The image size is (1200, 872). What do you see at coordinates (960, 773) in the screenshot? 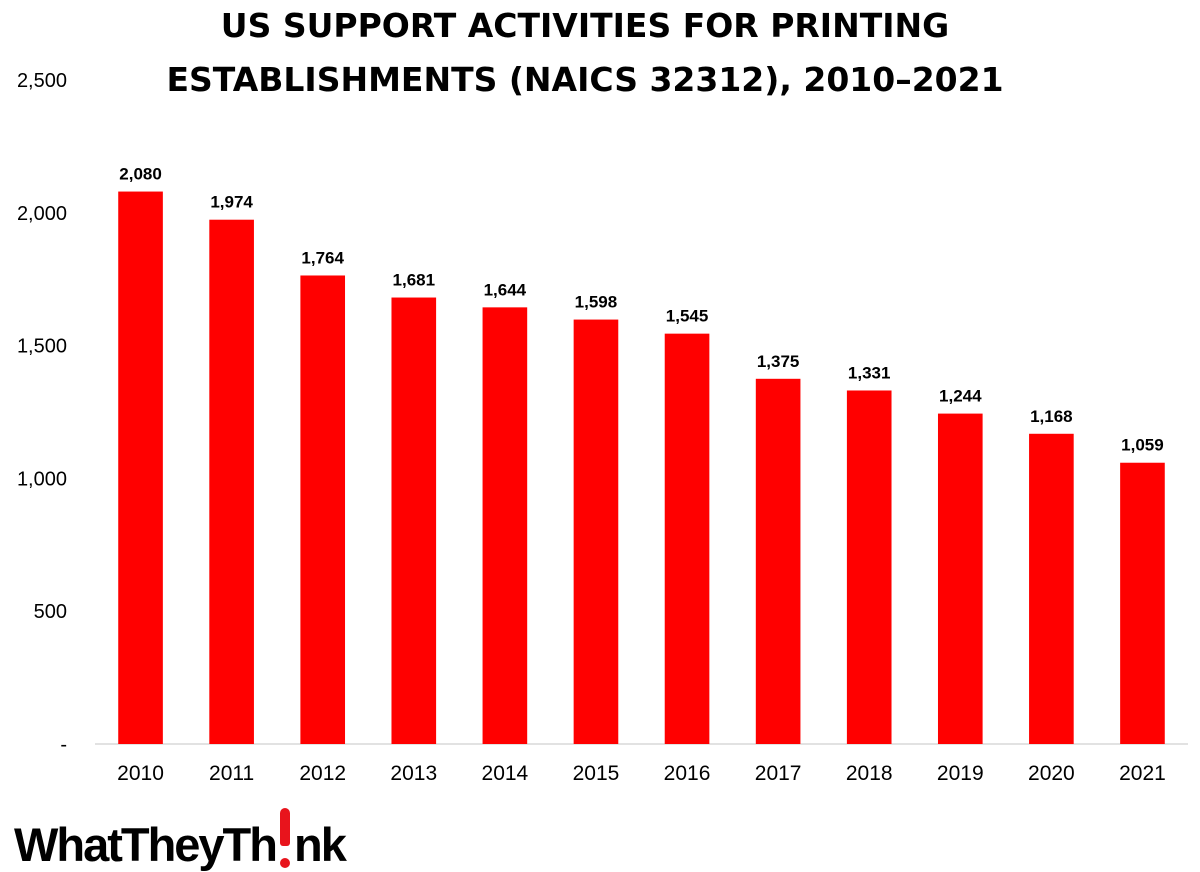
I see `x-tick-label: 2019` at bounding box center [960, 773].